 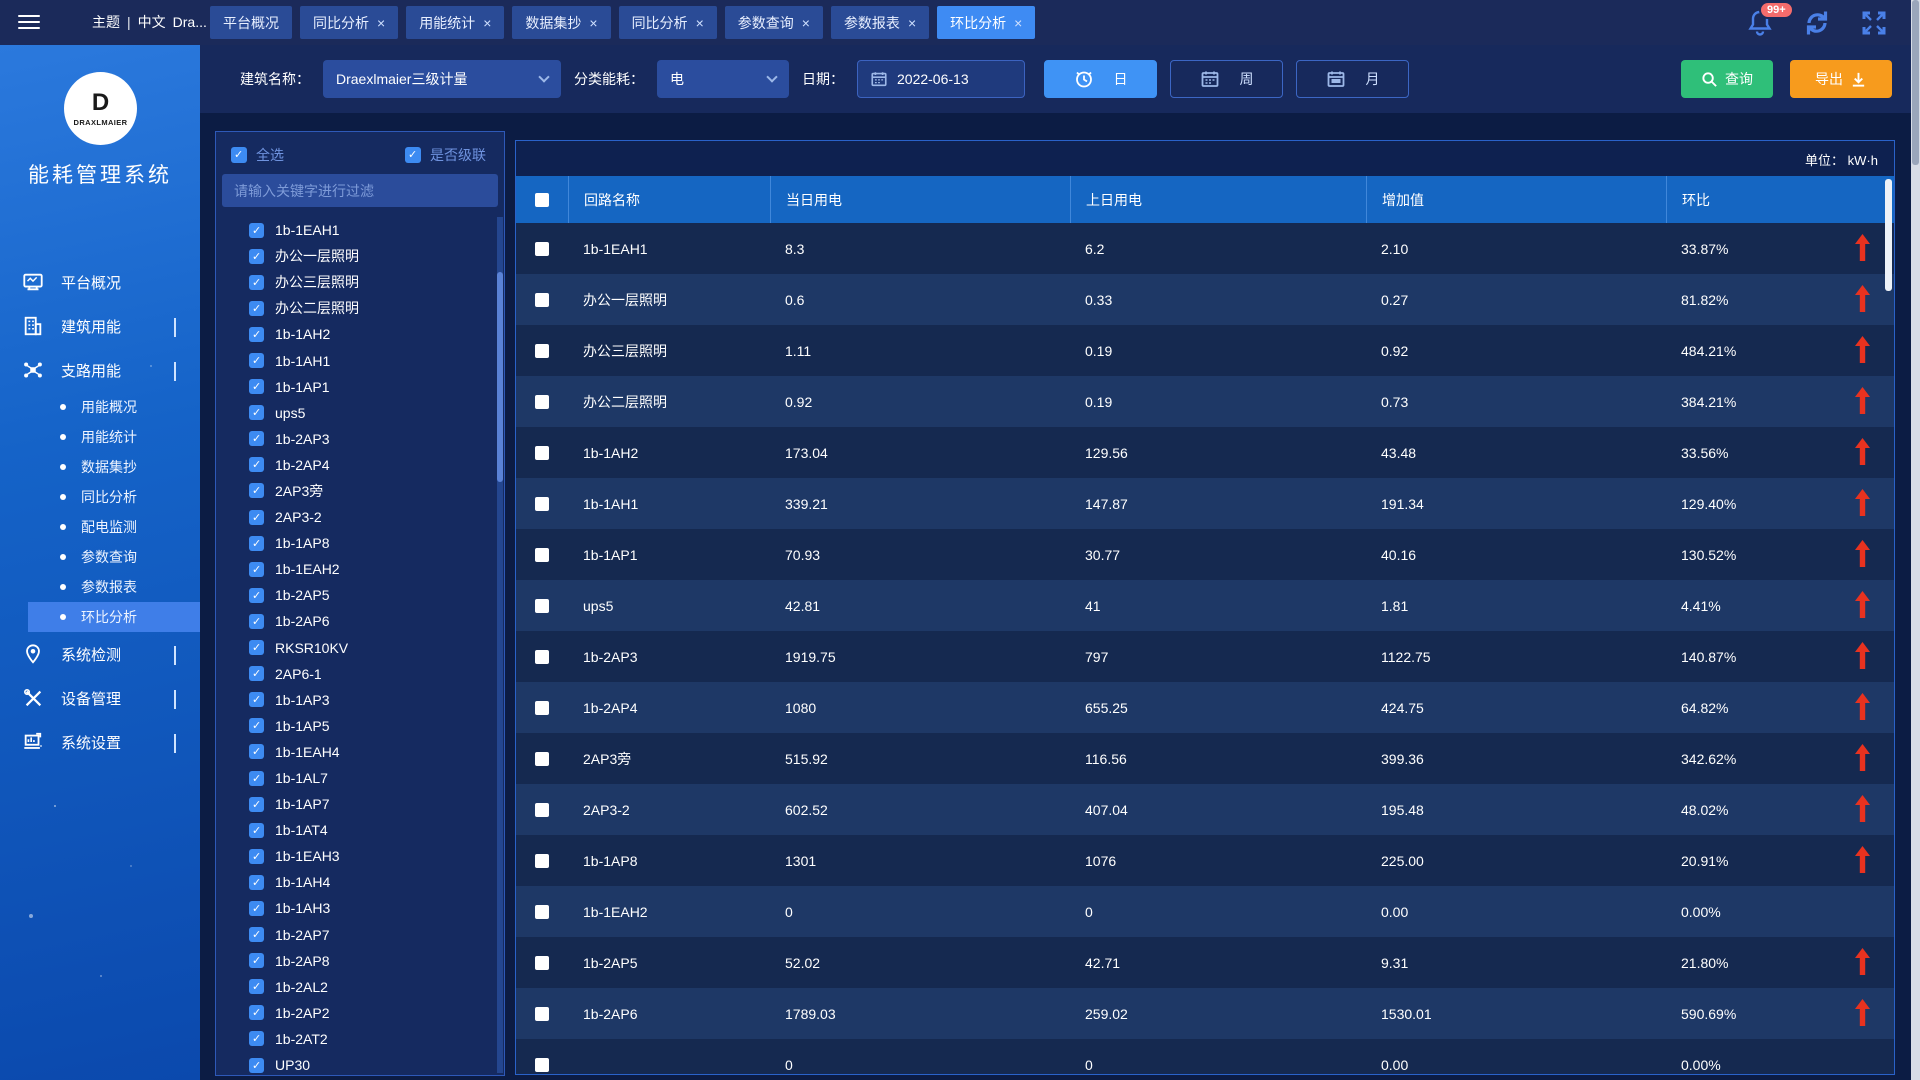 I want to click on circuit-search-input, so click(x=360, y=190).